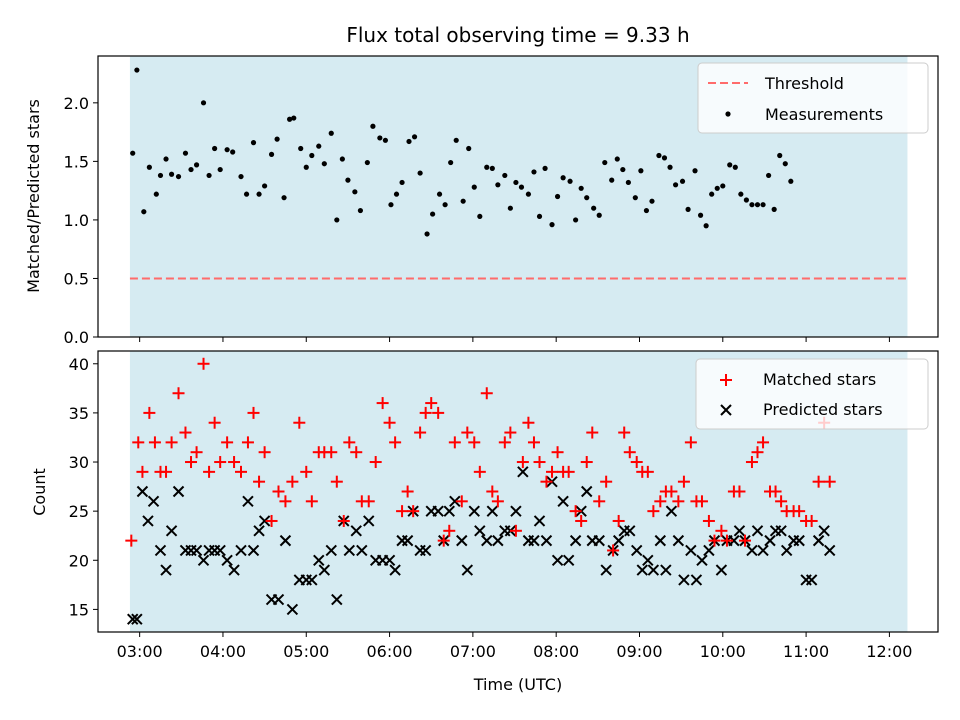 The width and height of the screenshot is (960, 720). What do you see at coordinates (514, 339) in the screenshot?
I see `top-x-ticks` at bounding box center [514, 339].